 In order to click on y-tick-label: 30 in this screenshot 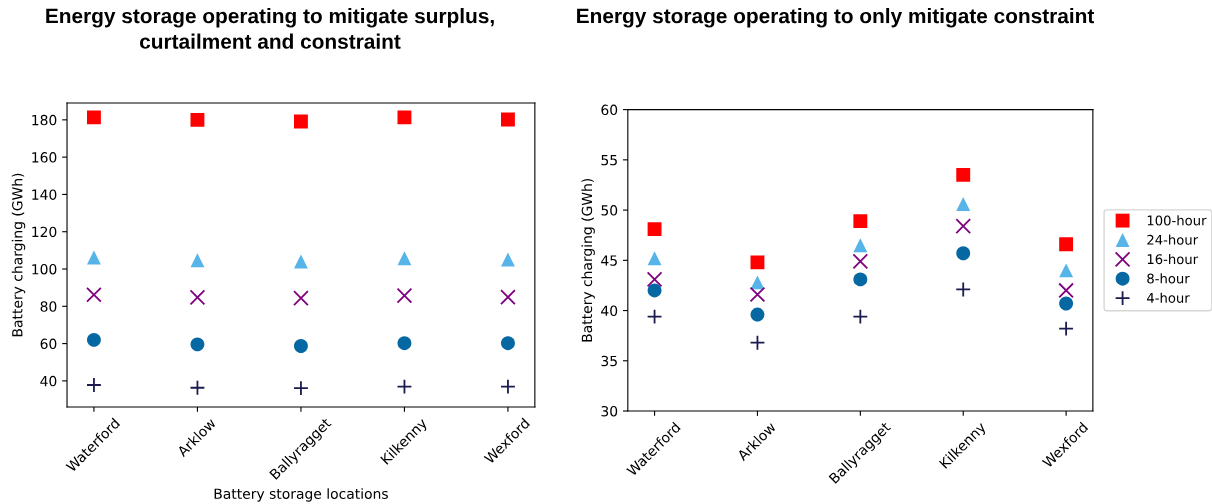, I will do `click(609, 411)`.